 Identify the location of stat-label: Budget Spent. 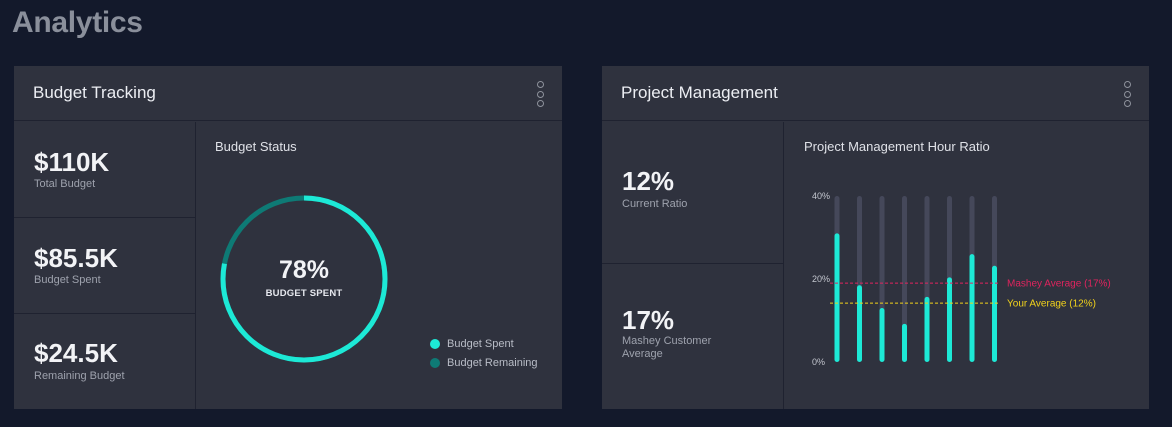
(67, 280).